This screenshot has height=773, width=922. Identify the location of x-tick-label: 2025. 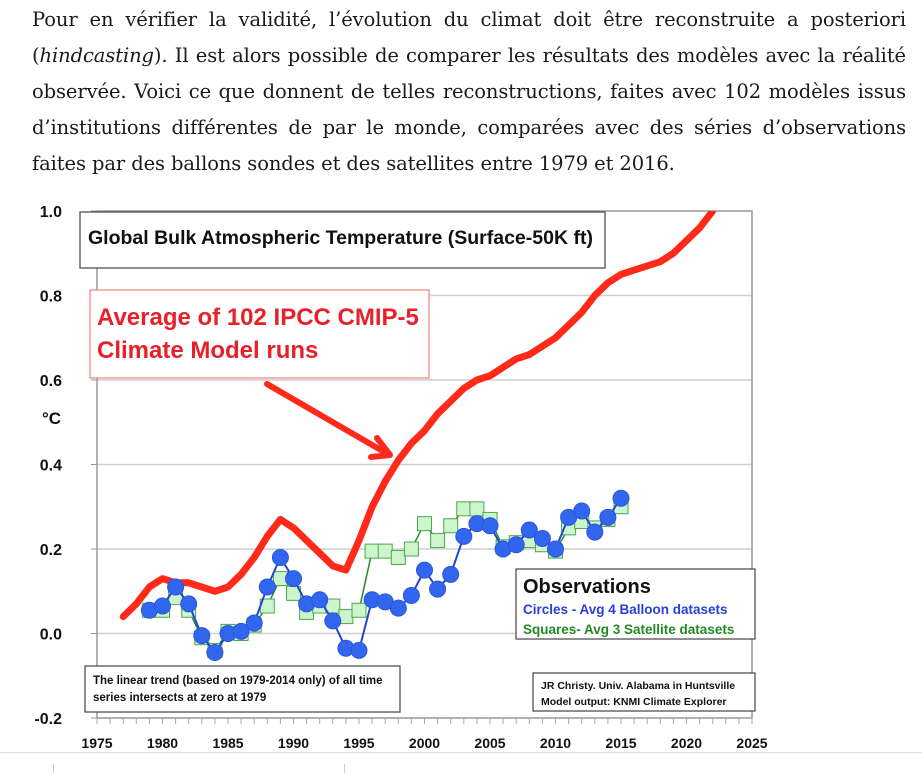
(751, 743).